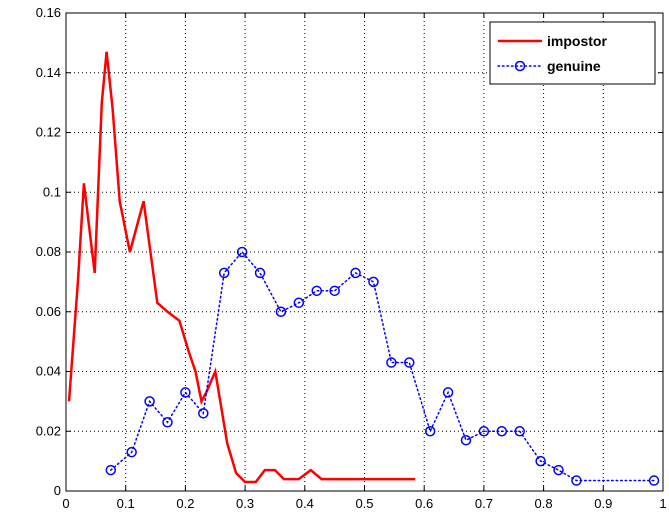 This screenshot has height=515, width=669. What do you see at coordinates (544, 503) in the screenshot?
I see `x-tick-label: 0.8` at bounding box center [544, 503].